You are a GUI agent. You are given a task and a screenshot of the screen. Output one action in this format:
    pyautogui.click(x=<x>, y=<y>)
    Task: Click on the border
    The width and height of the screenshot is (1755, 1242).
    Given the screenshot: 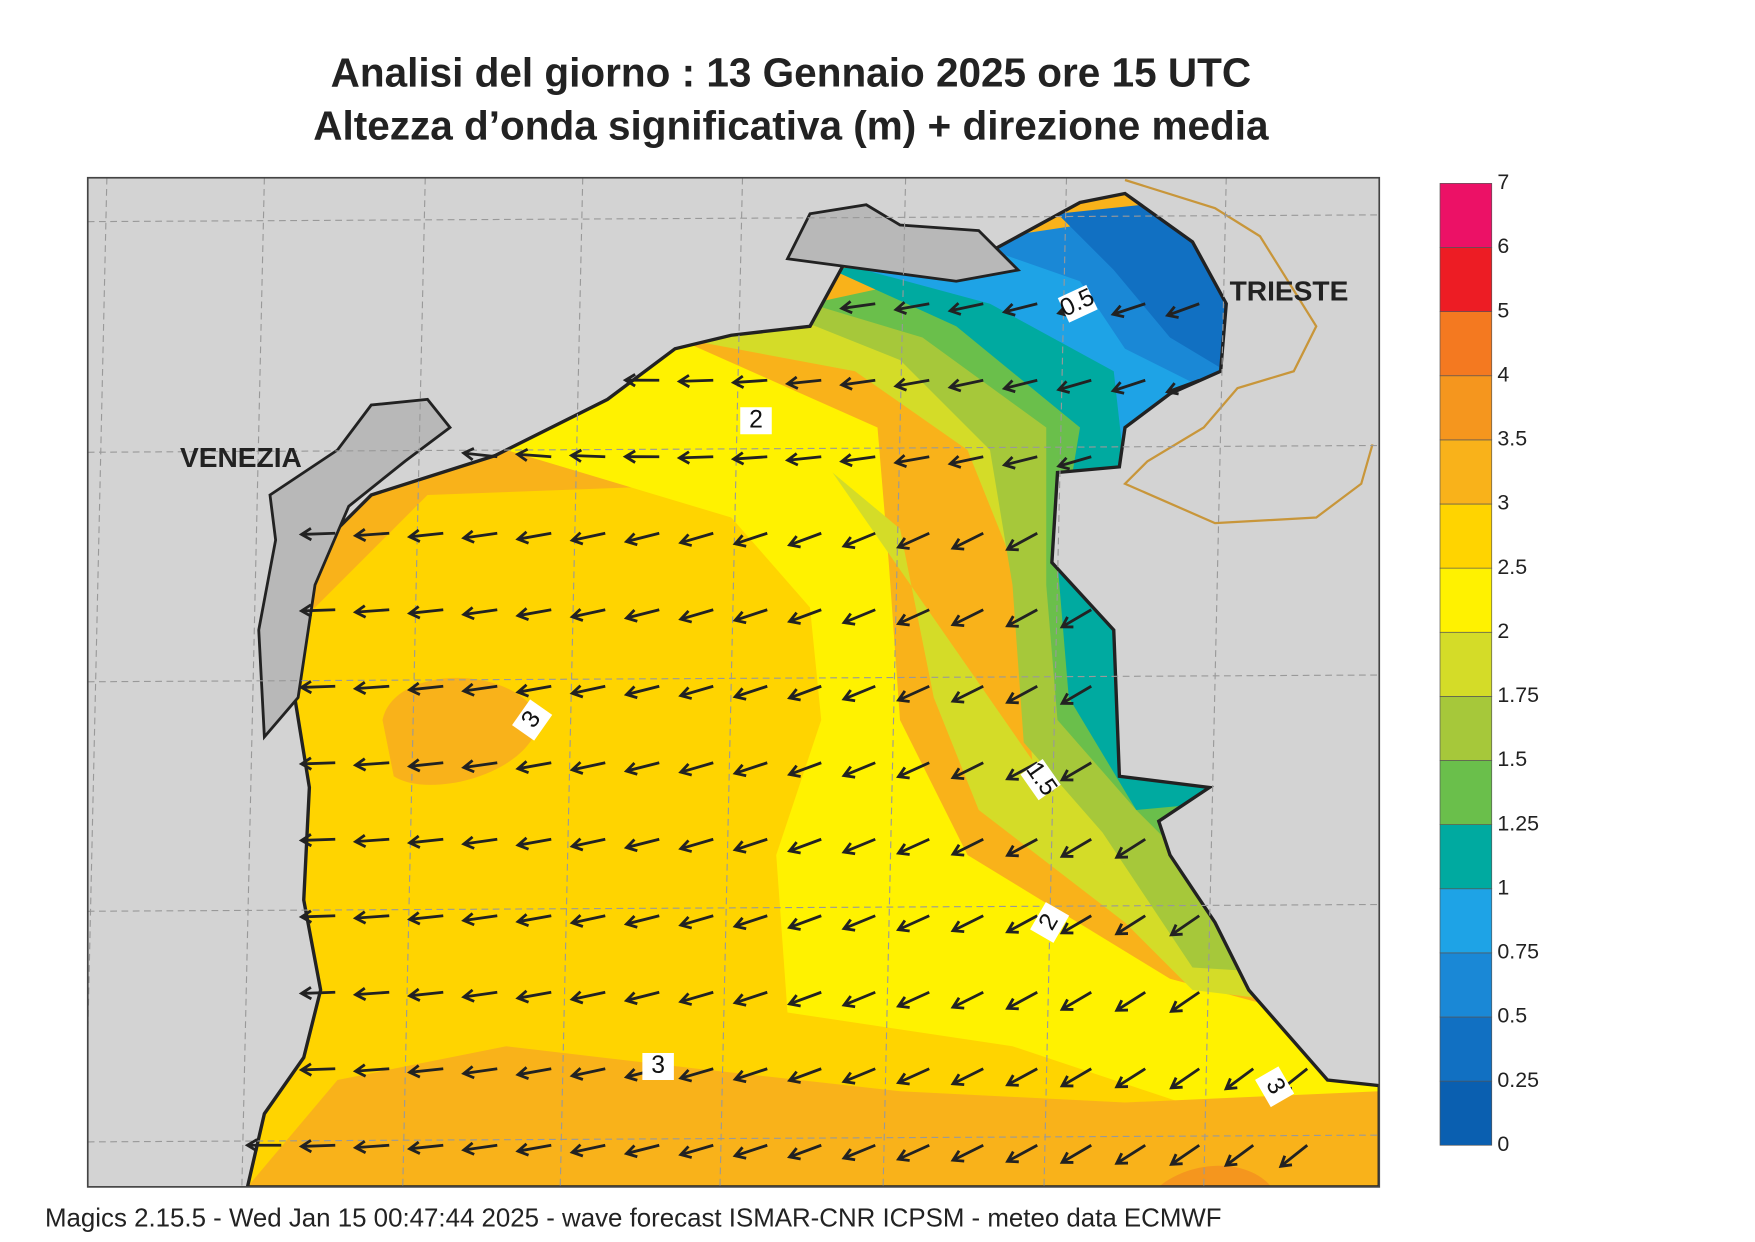 What is the action you would take?
    pyautogui.click(x=1248, y=351)
    